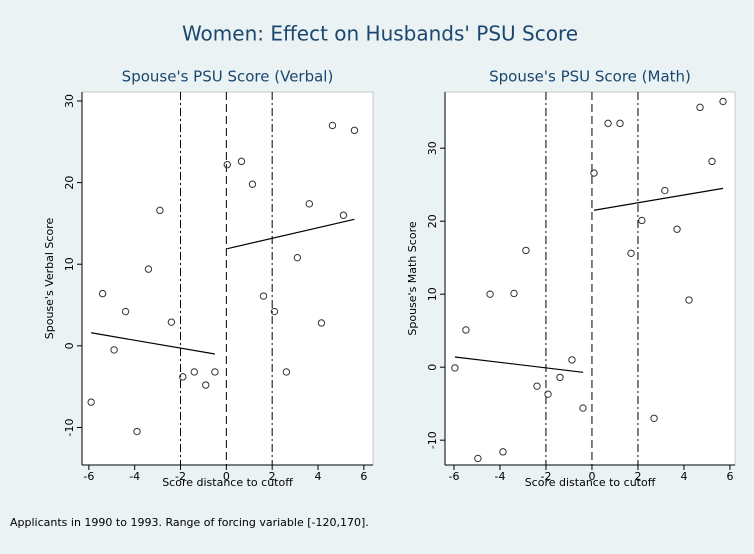 This screenshot has width=754, height=554. I want to click on figure-title: Women: Effect on Husbands' PSU Score, so click(380, 34).